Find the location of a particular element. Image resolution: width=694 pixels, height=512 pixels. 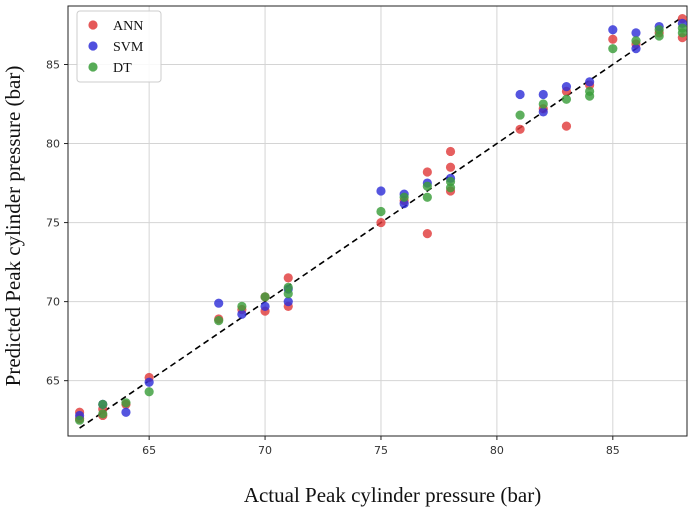

legend-label-dt: DT is located at coordinates (122, 68).